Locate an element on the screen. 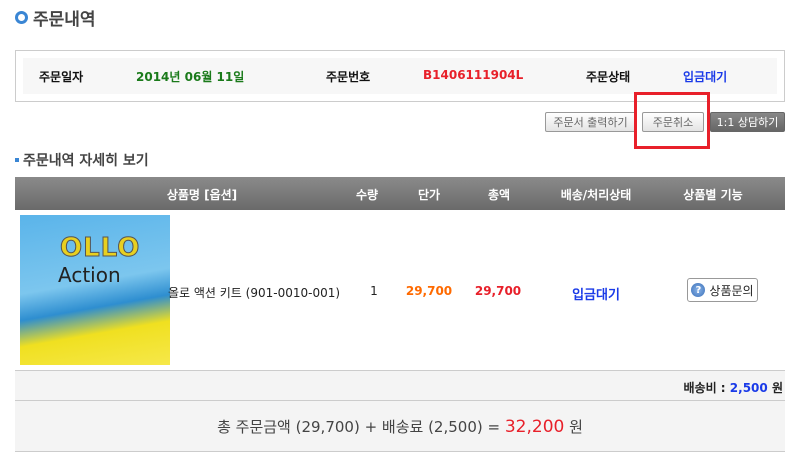  product-image-text: Action is located at coordinates (89, 275).